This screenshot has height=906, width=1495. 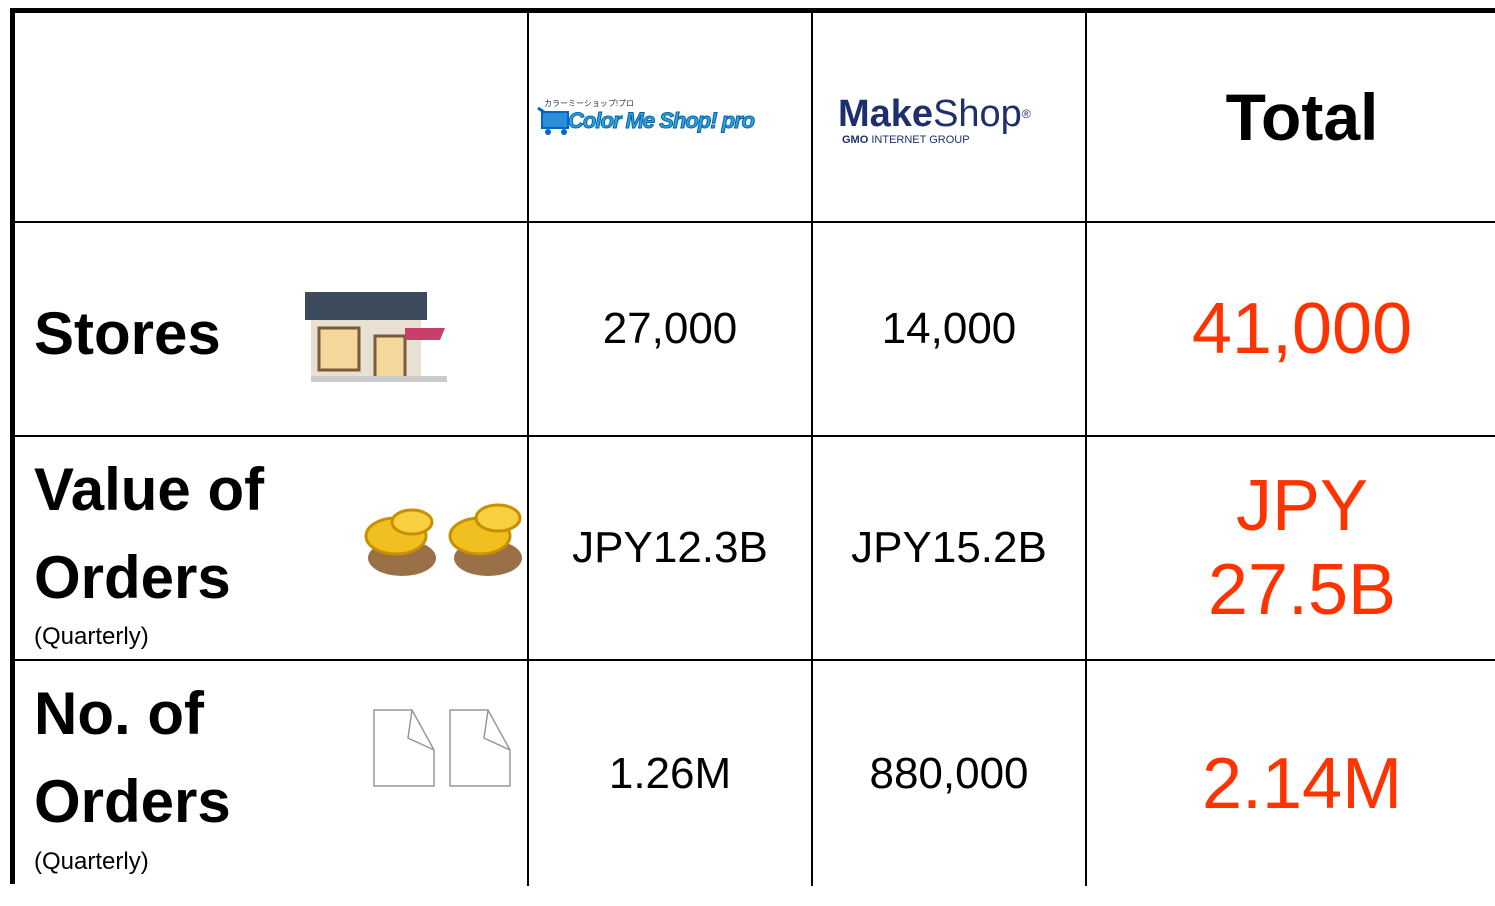 I want to click on logo-mark: ®, so click(x=1026, y=114).